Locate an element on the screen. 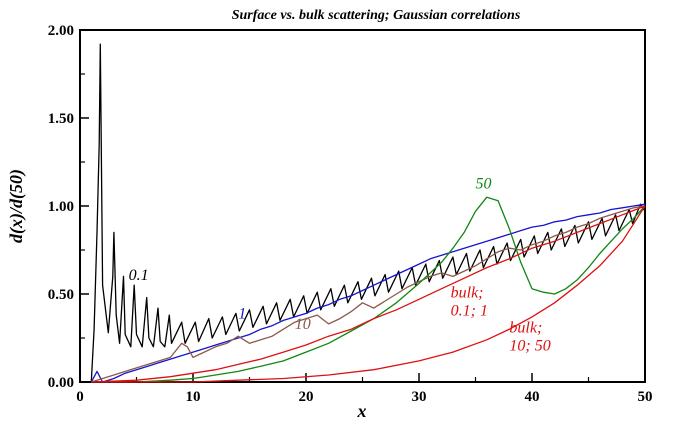  x-tick-label: 40 is located at coordinates (532, 397).